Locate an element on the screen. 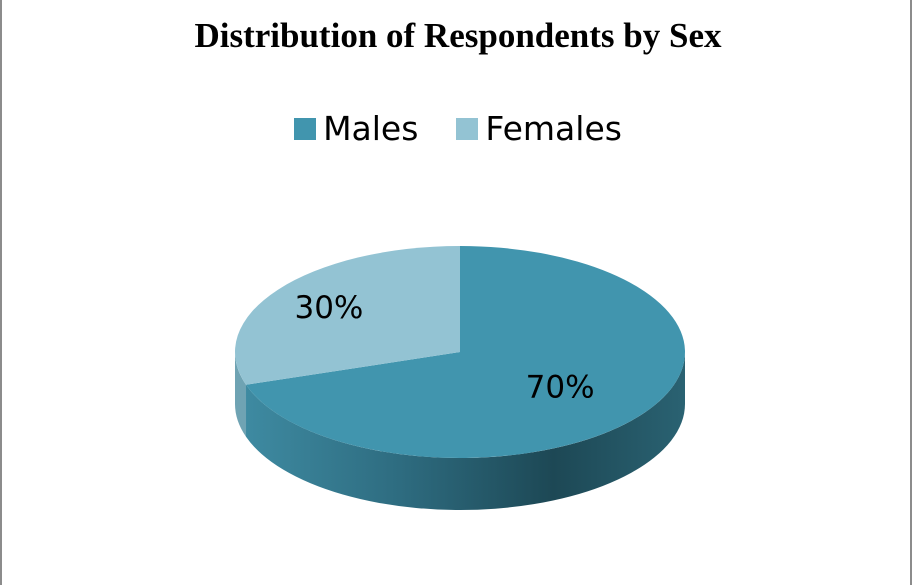 This screenshot has height=585, width=912. legend-swatch-females is located at coordinates (467, 128).